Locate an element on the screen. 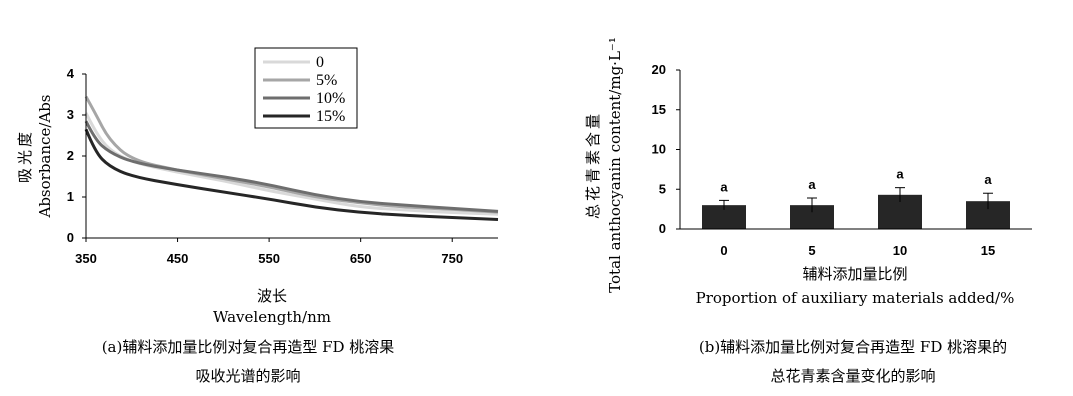 This screenshot has height=396, width=1073. chart-b-caption-line1: (b)辅料添加量比例对复合再造型 FD 桃溶果的 is located at coordinates (853, 347).